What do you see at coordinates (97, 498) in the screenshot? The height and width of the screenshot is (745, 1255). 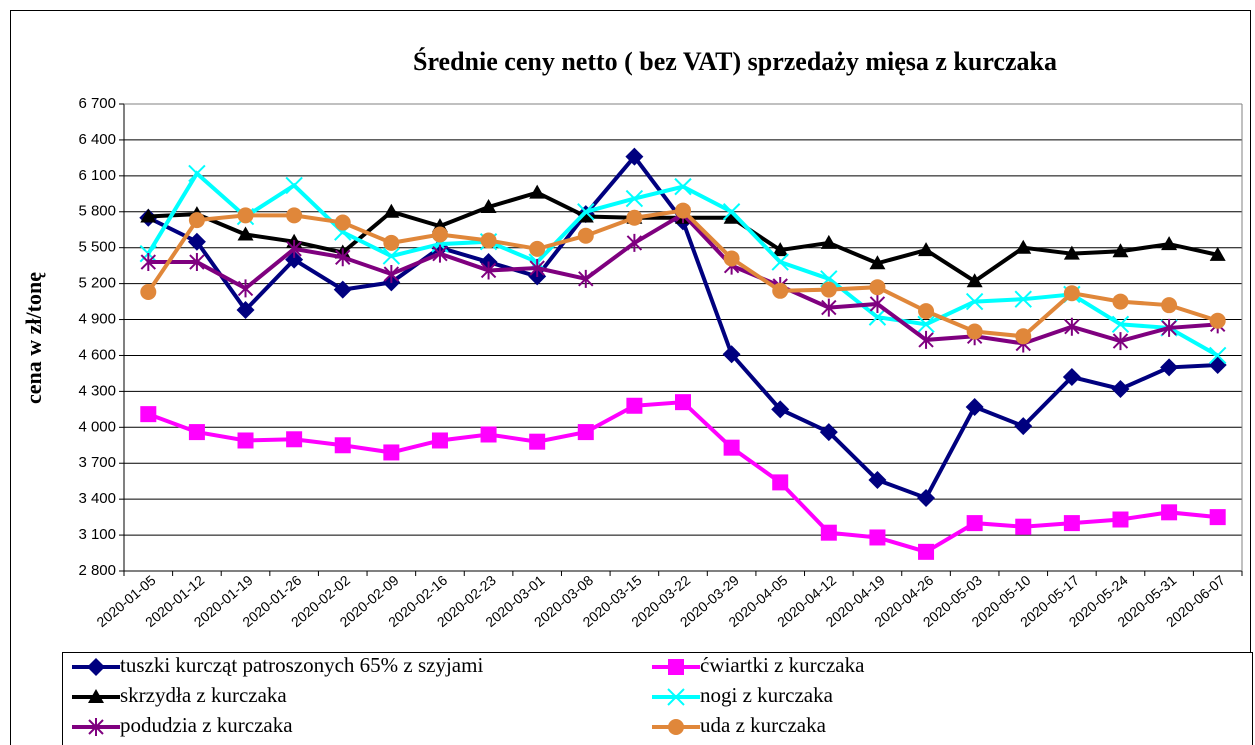 I see `y-tick-label: 3 400` at bounding box center [97, 498].